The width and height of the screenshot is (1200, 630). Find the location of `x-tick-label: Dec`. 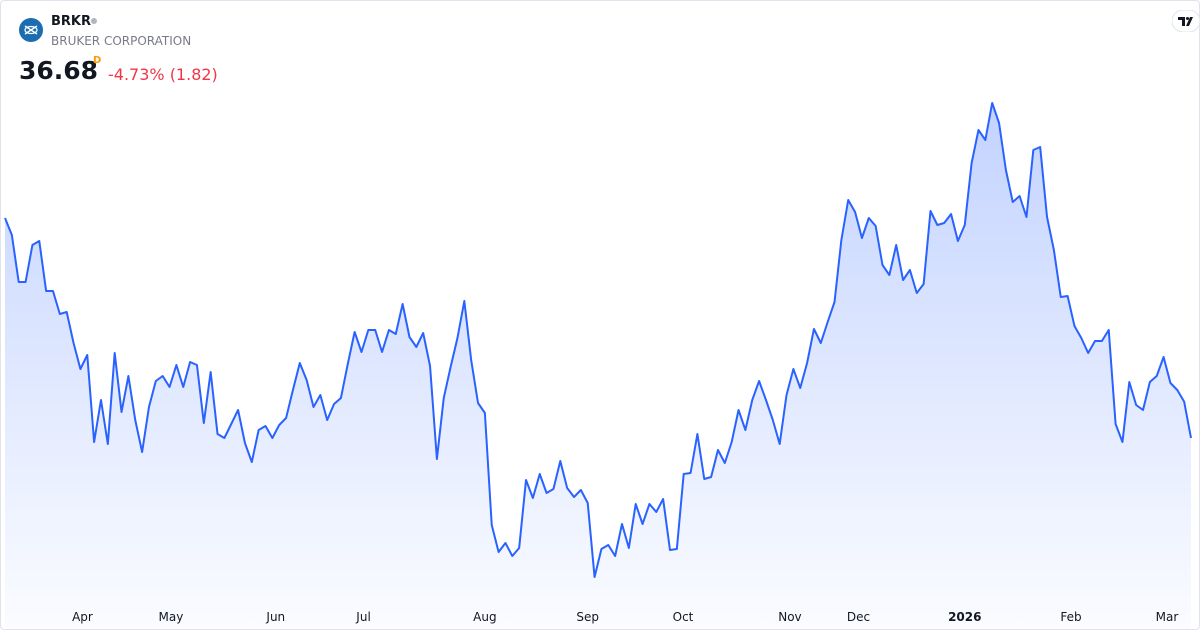

x-tick-label: Dec is located at coordinates (858, 617).